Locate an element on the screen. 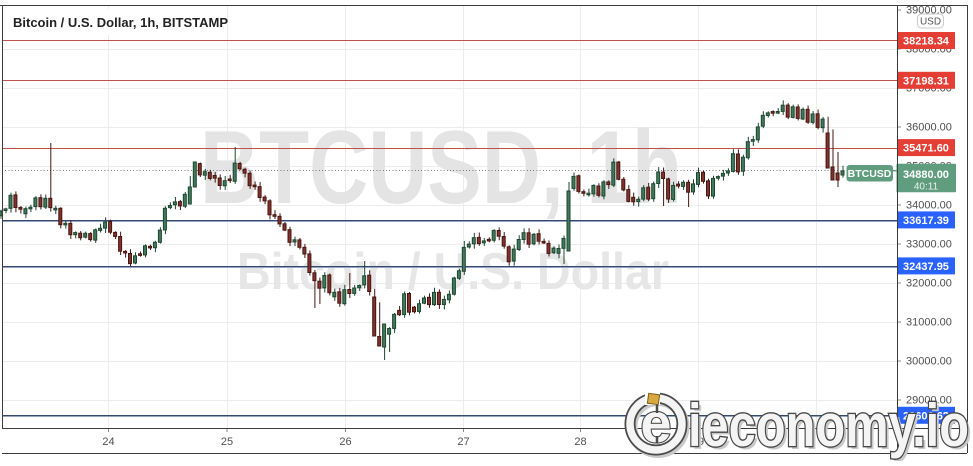 This screenshot has width=973, height=466. svg-text: BTCUSD, 1h is located at coordinates (441, 168).